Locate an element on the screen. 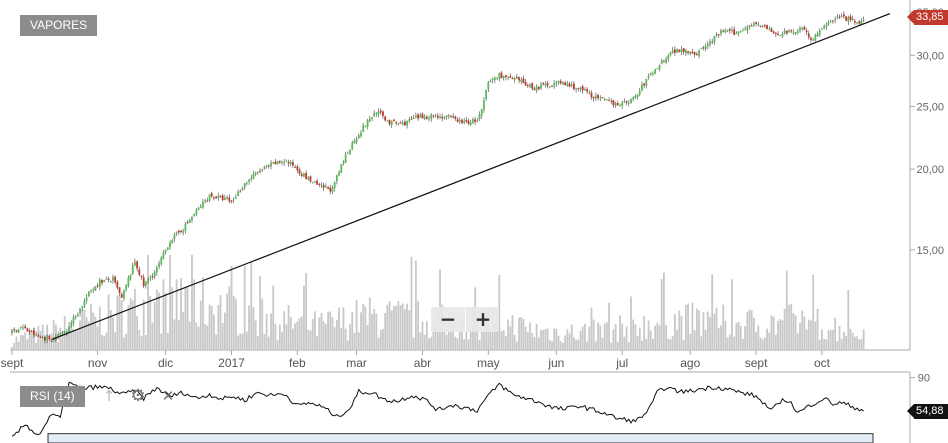 This screenshot has height=443, width=948. gear-icon: ⚙ is located at coordinates (138, 396).